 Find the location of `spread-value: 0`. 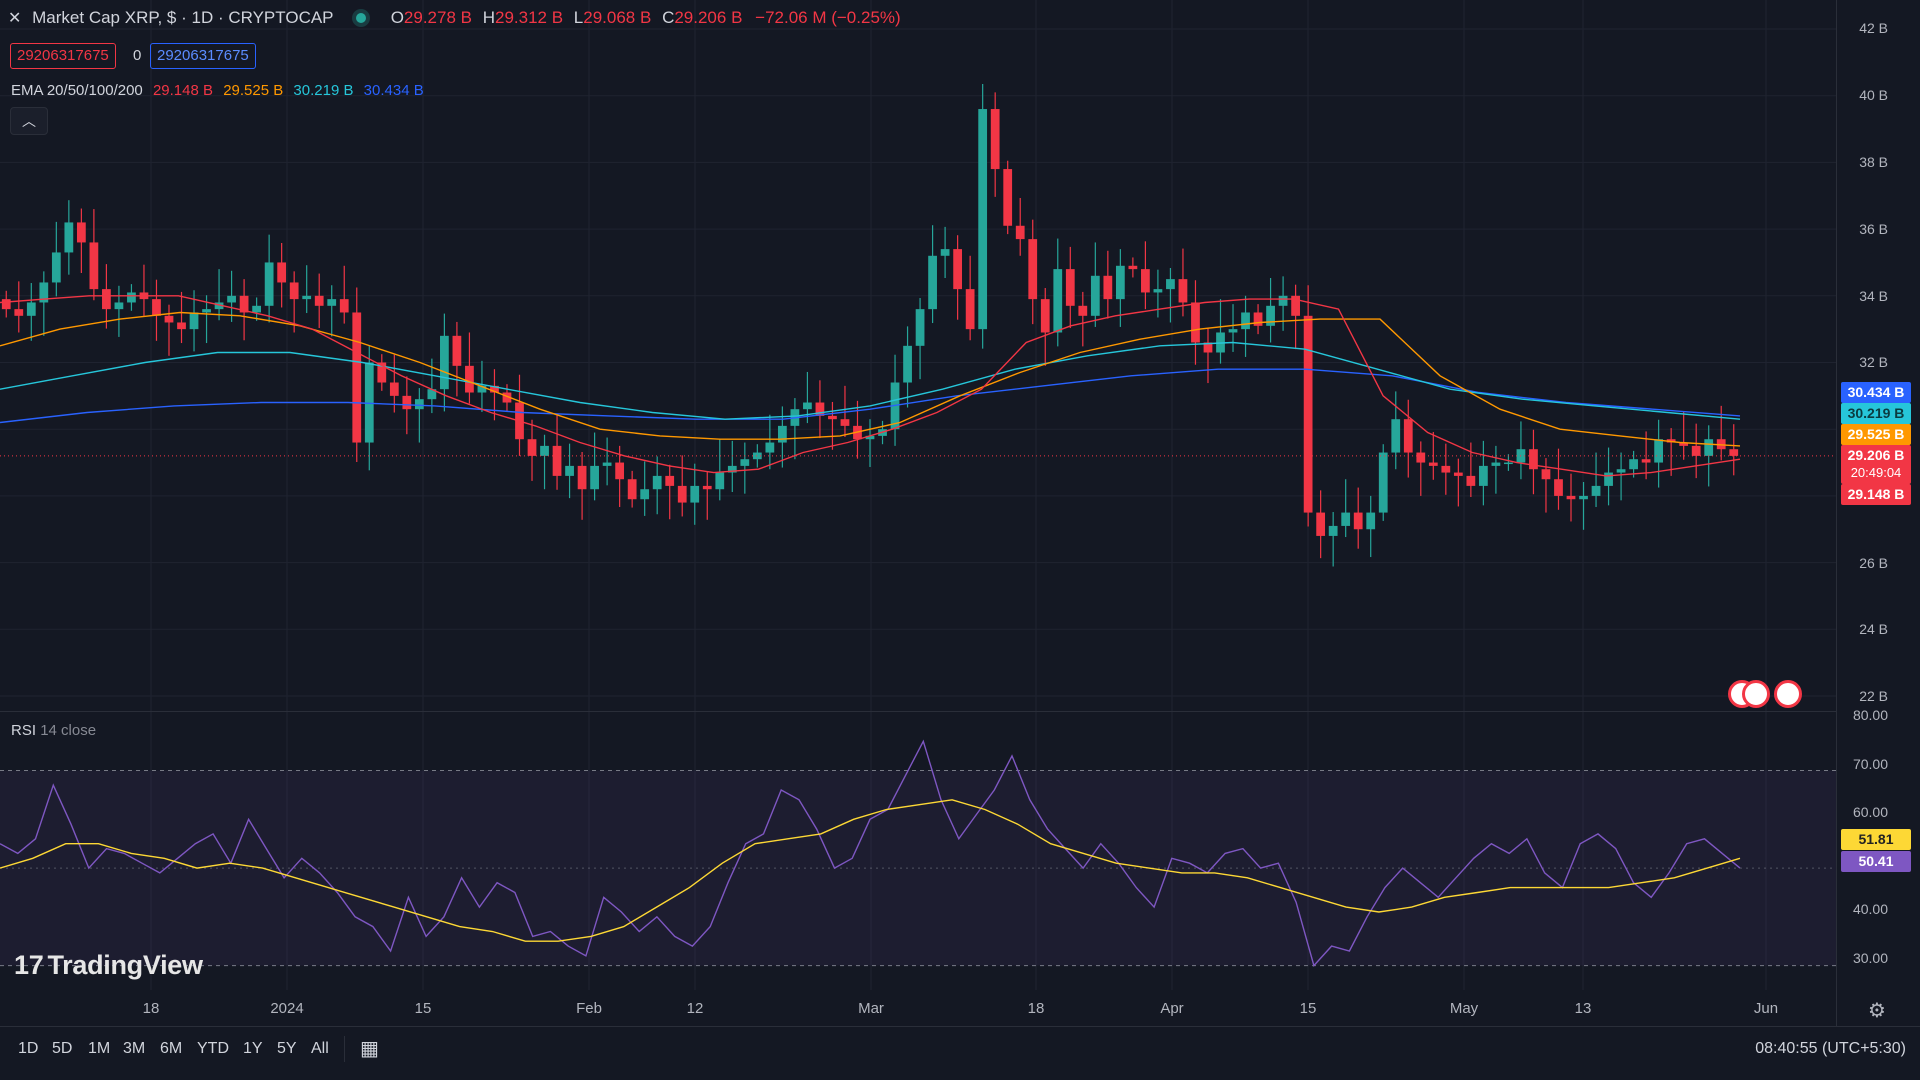

spread-value: 0 is located at coordinates (137, 55).